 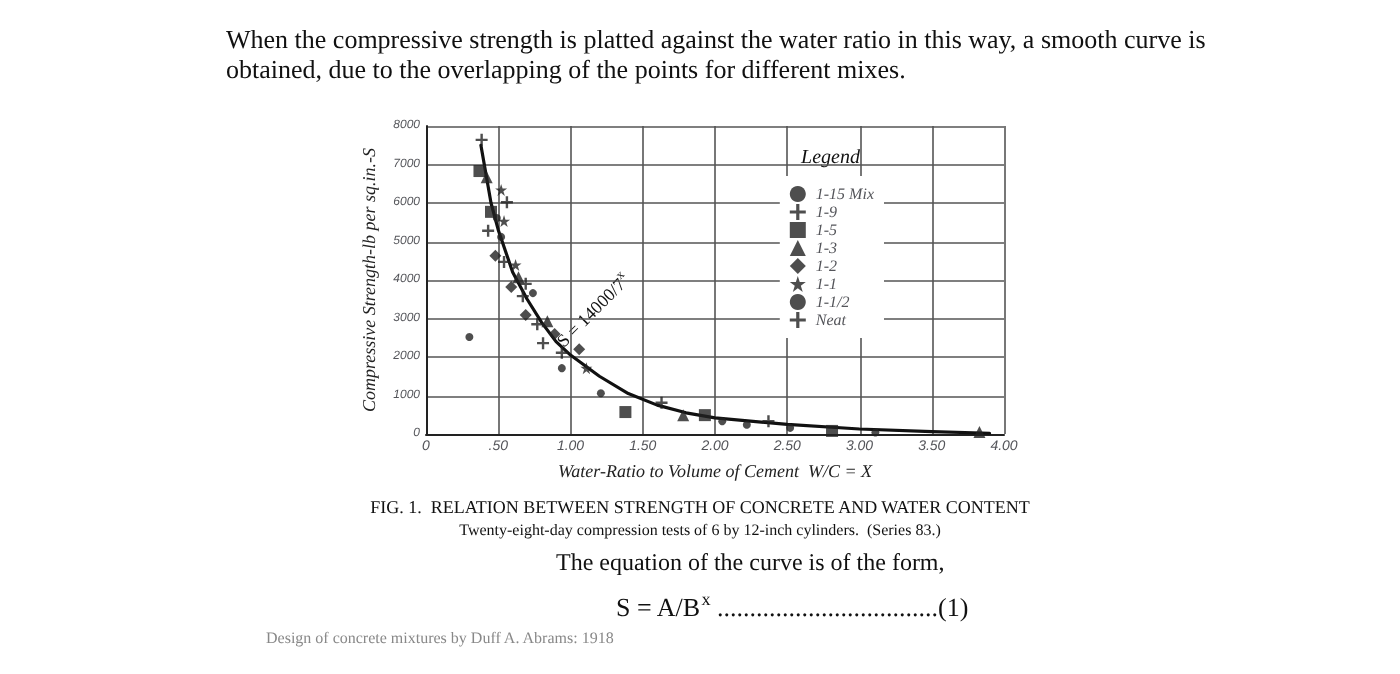 I want to click on text: When the compressive strength is platted against the water ratio in this way, a smooth curve is obtained, due to the overlapping of the points for different mixes., so click(x=719, y=54).